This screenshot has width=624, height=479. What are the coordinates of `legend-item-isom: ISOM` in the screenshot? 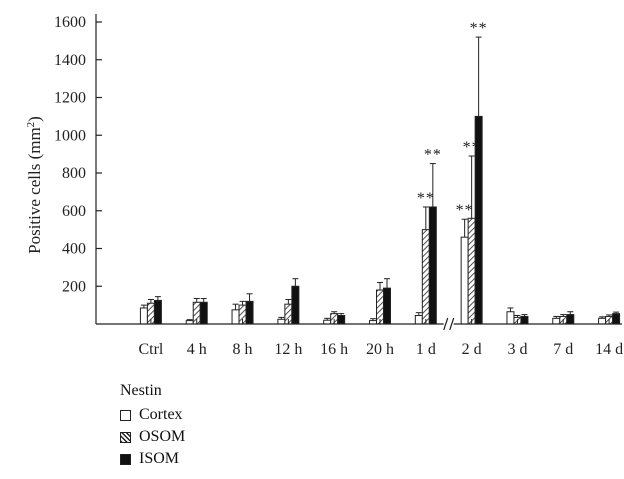 It's located at (152, 459).